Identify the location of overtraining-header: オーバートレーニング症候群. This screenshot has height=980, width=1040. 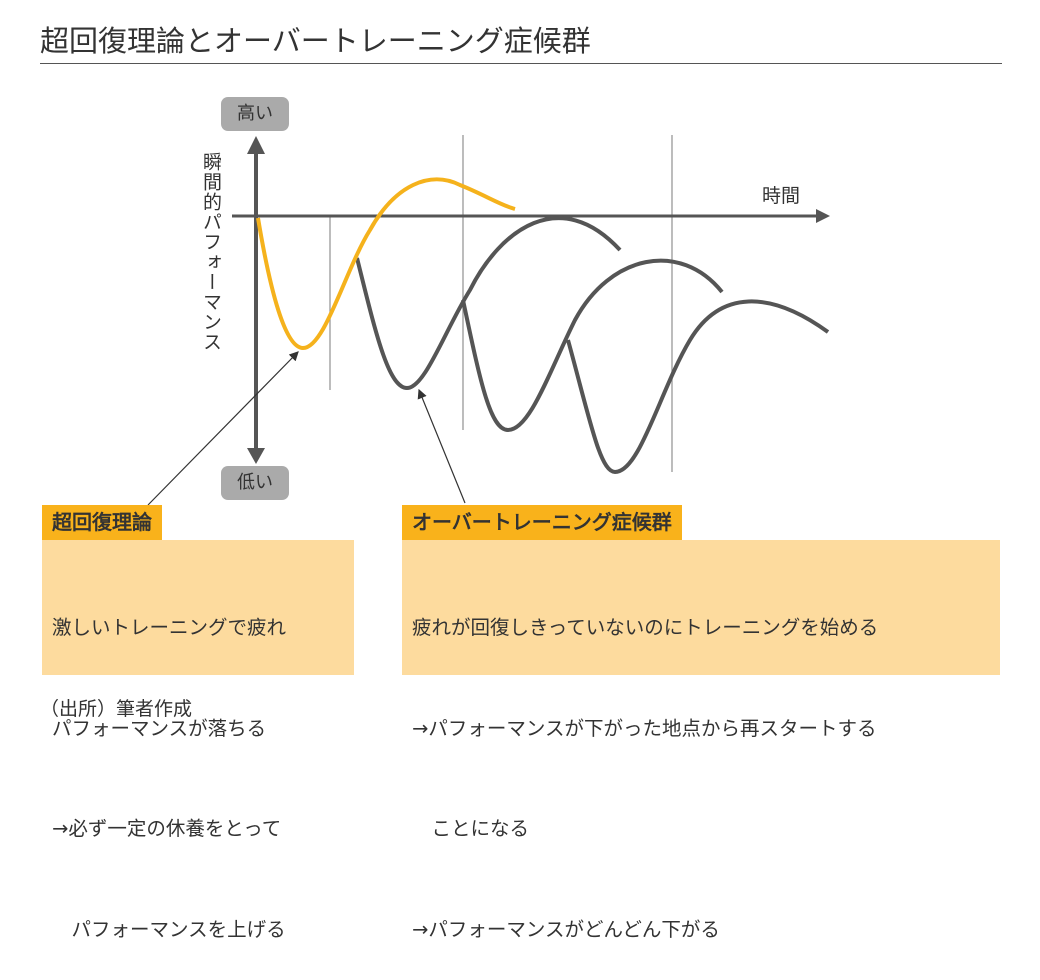
(542, 522).